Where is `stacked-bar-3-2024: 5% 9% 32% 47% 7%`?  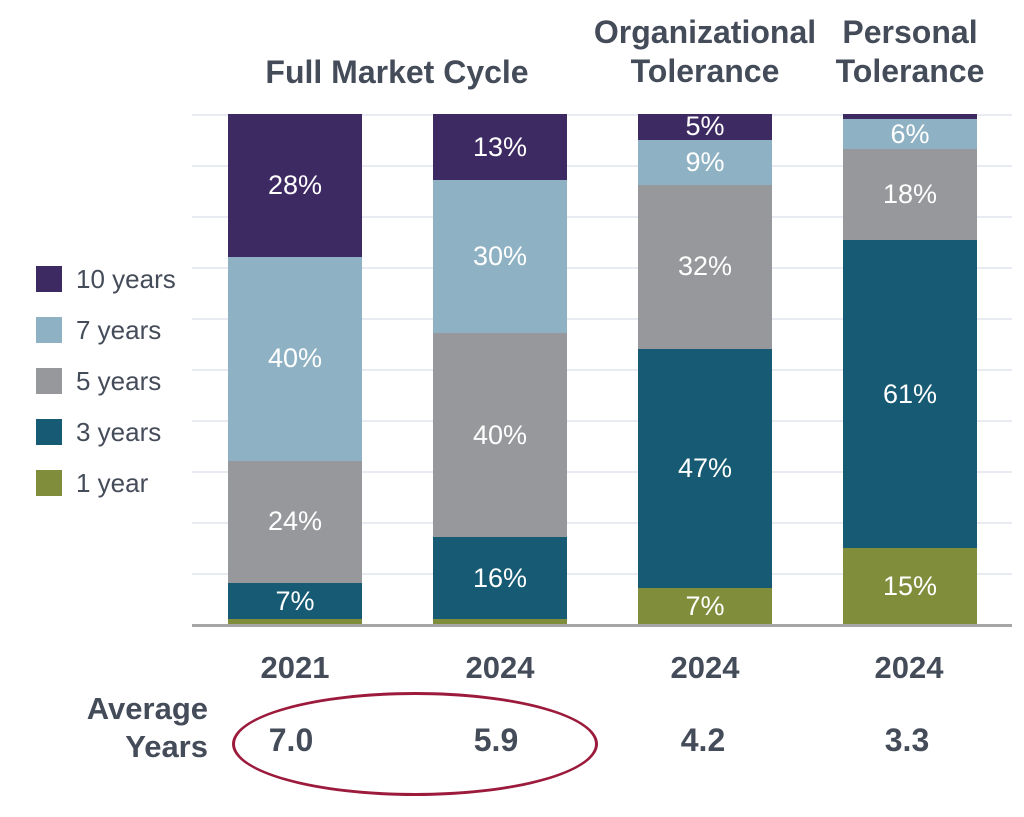 stacked-bar-3-2024: 5% 9% 32% 47% 7% is located at coordinates (705, 367).